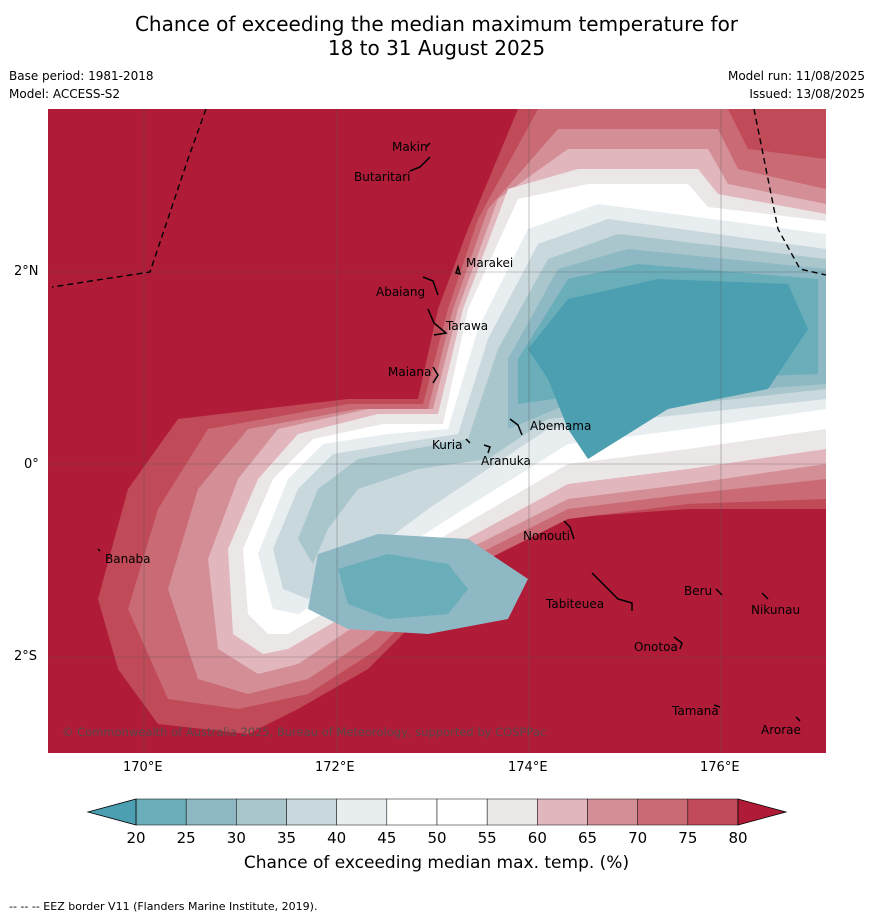  I want to click on place-label: Abaiang, so click(400, 292).